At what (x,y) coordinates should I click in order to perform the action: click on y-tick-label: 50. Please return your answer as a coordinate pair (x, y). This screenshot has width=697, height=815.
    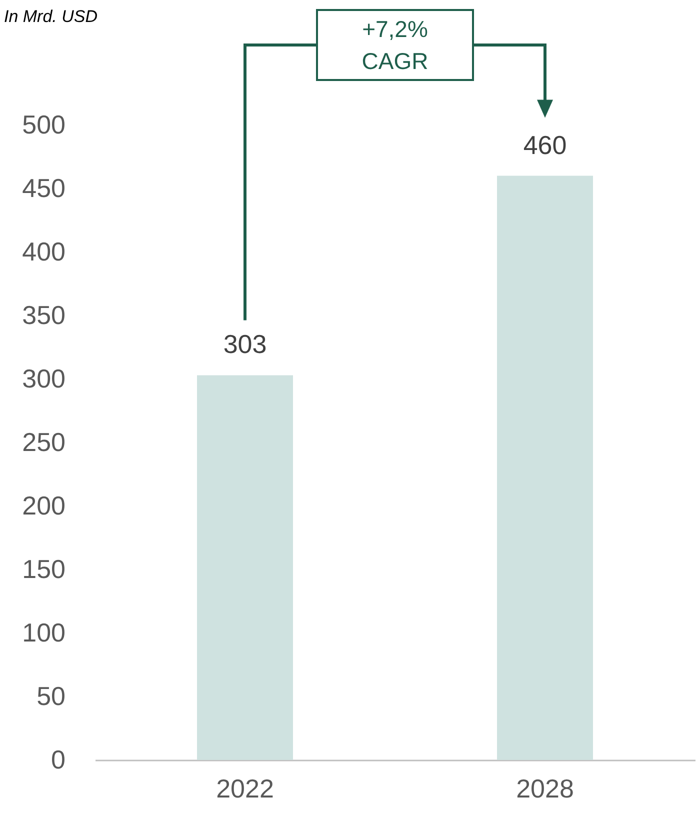
    Looking at the image, I should click on (51, 696).